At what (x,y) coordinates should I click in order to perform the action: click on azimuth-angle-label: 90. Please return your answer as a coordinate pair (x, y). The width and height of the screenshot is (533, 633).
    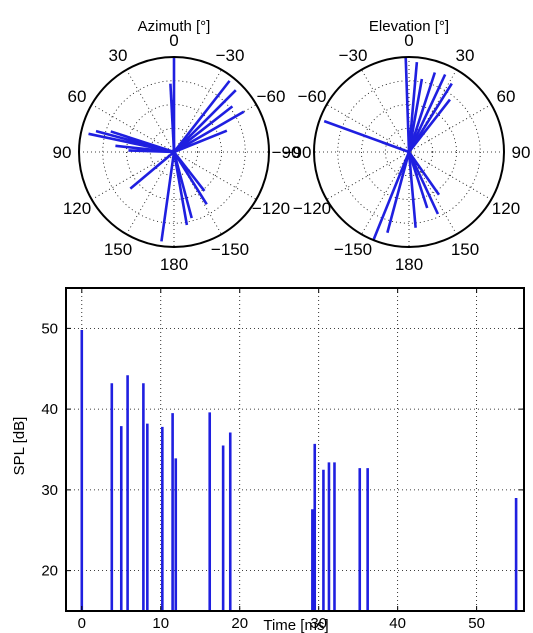
    Looking at the image, I should click on (62, 152).